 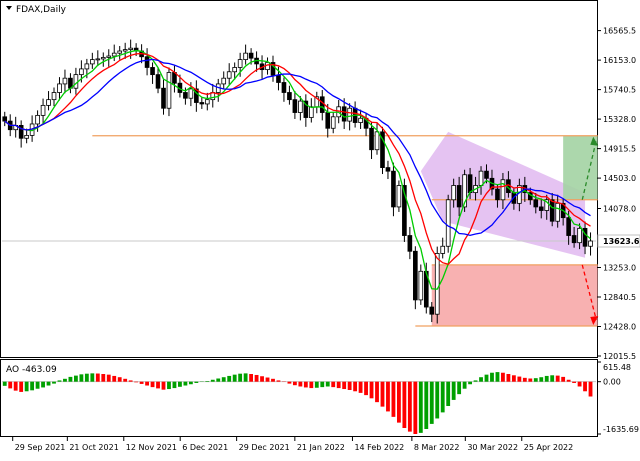 I want to click on bearish-scenario-arrow, so click(x=589, y=292).